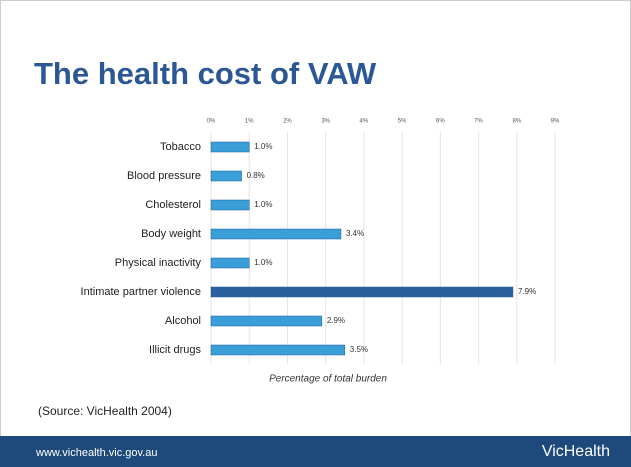  I want to click on footer-logo: VicHealth, so click(576, 451).